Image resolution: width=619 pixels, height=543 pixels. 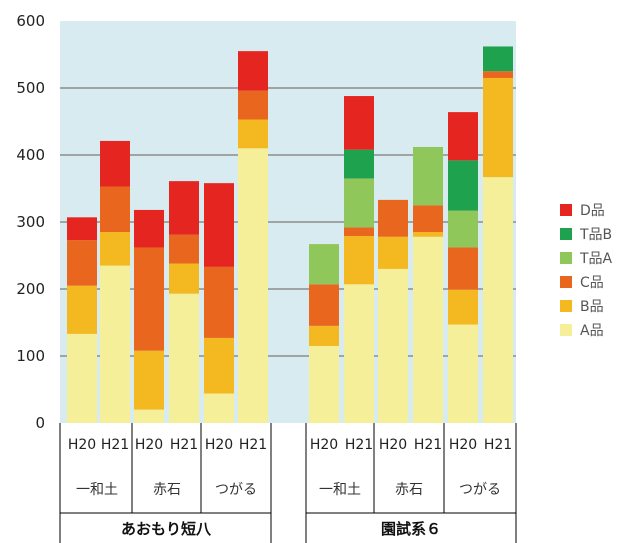 What do you see at coordinates (40, 423) in the screenshot?
I see `y-tick-label: 0` at bounding box center [40, 423].